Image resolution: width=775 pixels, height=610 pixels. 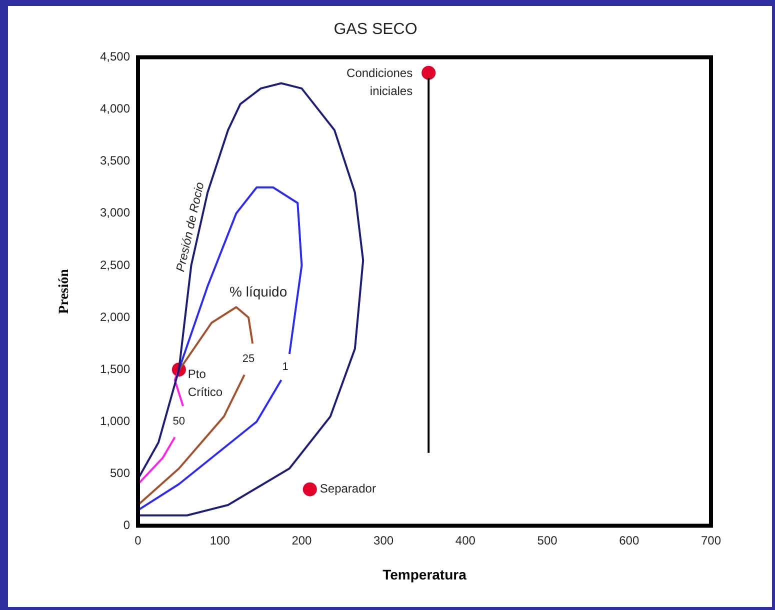 I want to click on series-label: 1, so click(x=285, y=367).